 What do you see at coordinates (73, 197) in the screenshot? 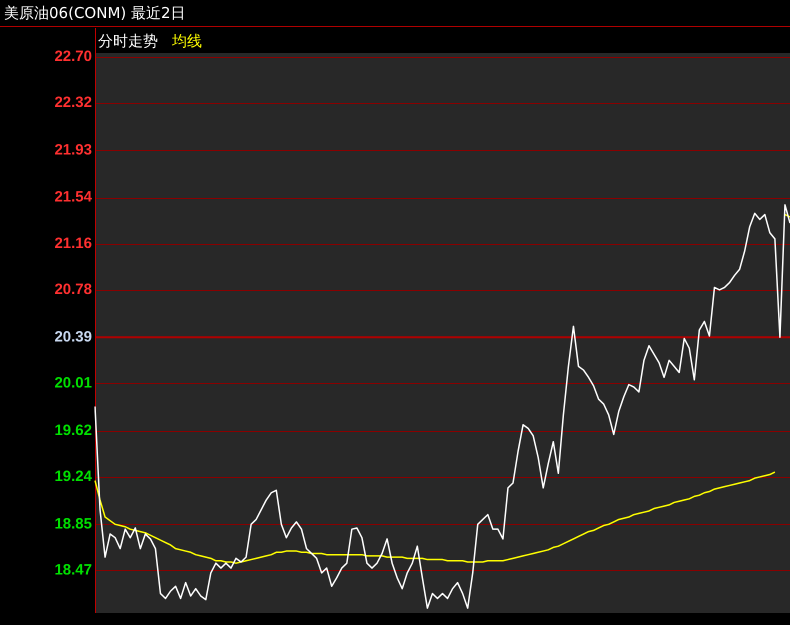
I see `y-tick-label: 21.54` at bounding box center [73, 197].